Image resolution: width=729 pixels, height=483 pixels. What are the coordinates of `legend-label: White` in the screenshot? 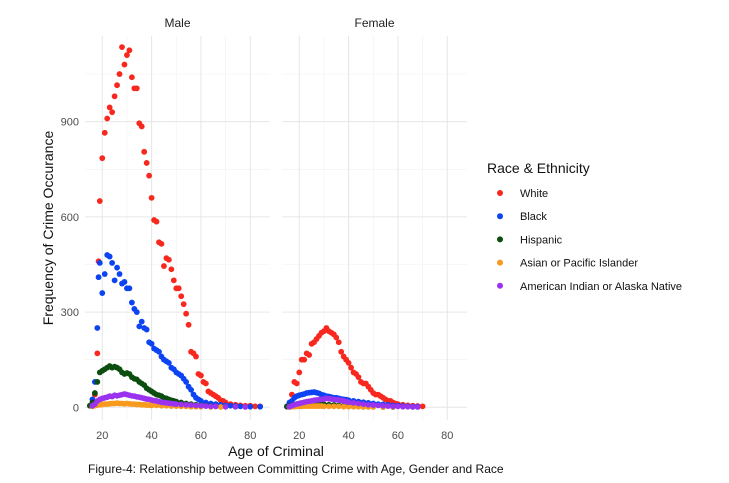 It's located at (534, 194).